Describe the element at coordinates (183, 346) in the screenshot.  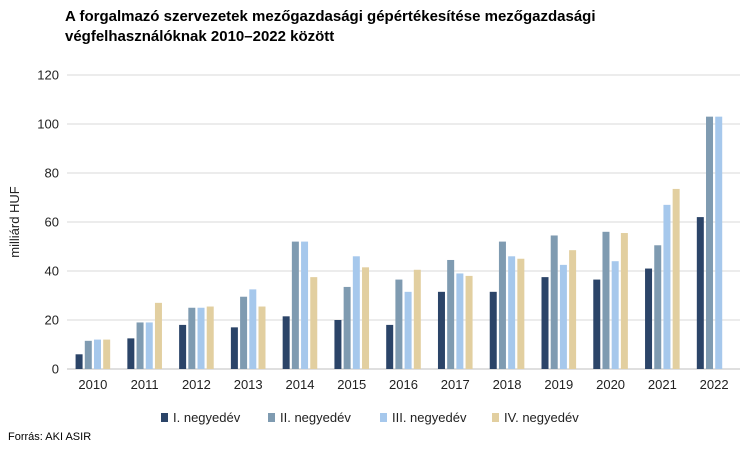
I see `bar-2012-q1` at that location.